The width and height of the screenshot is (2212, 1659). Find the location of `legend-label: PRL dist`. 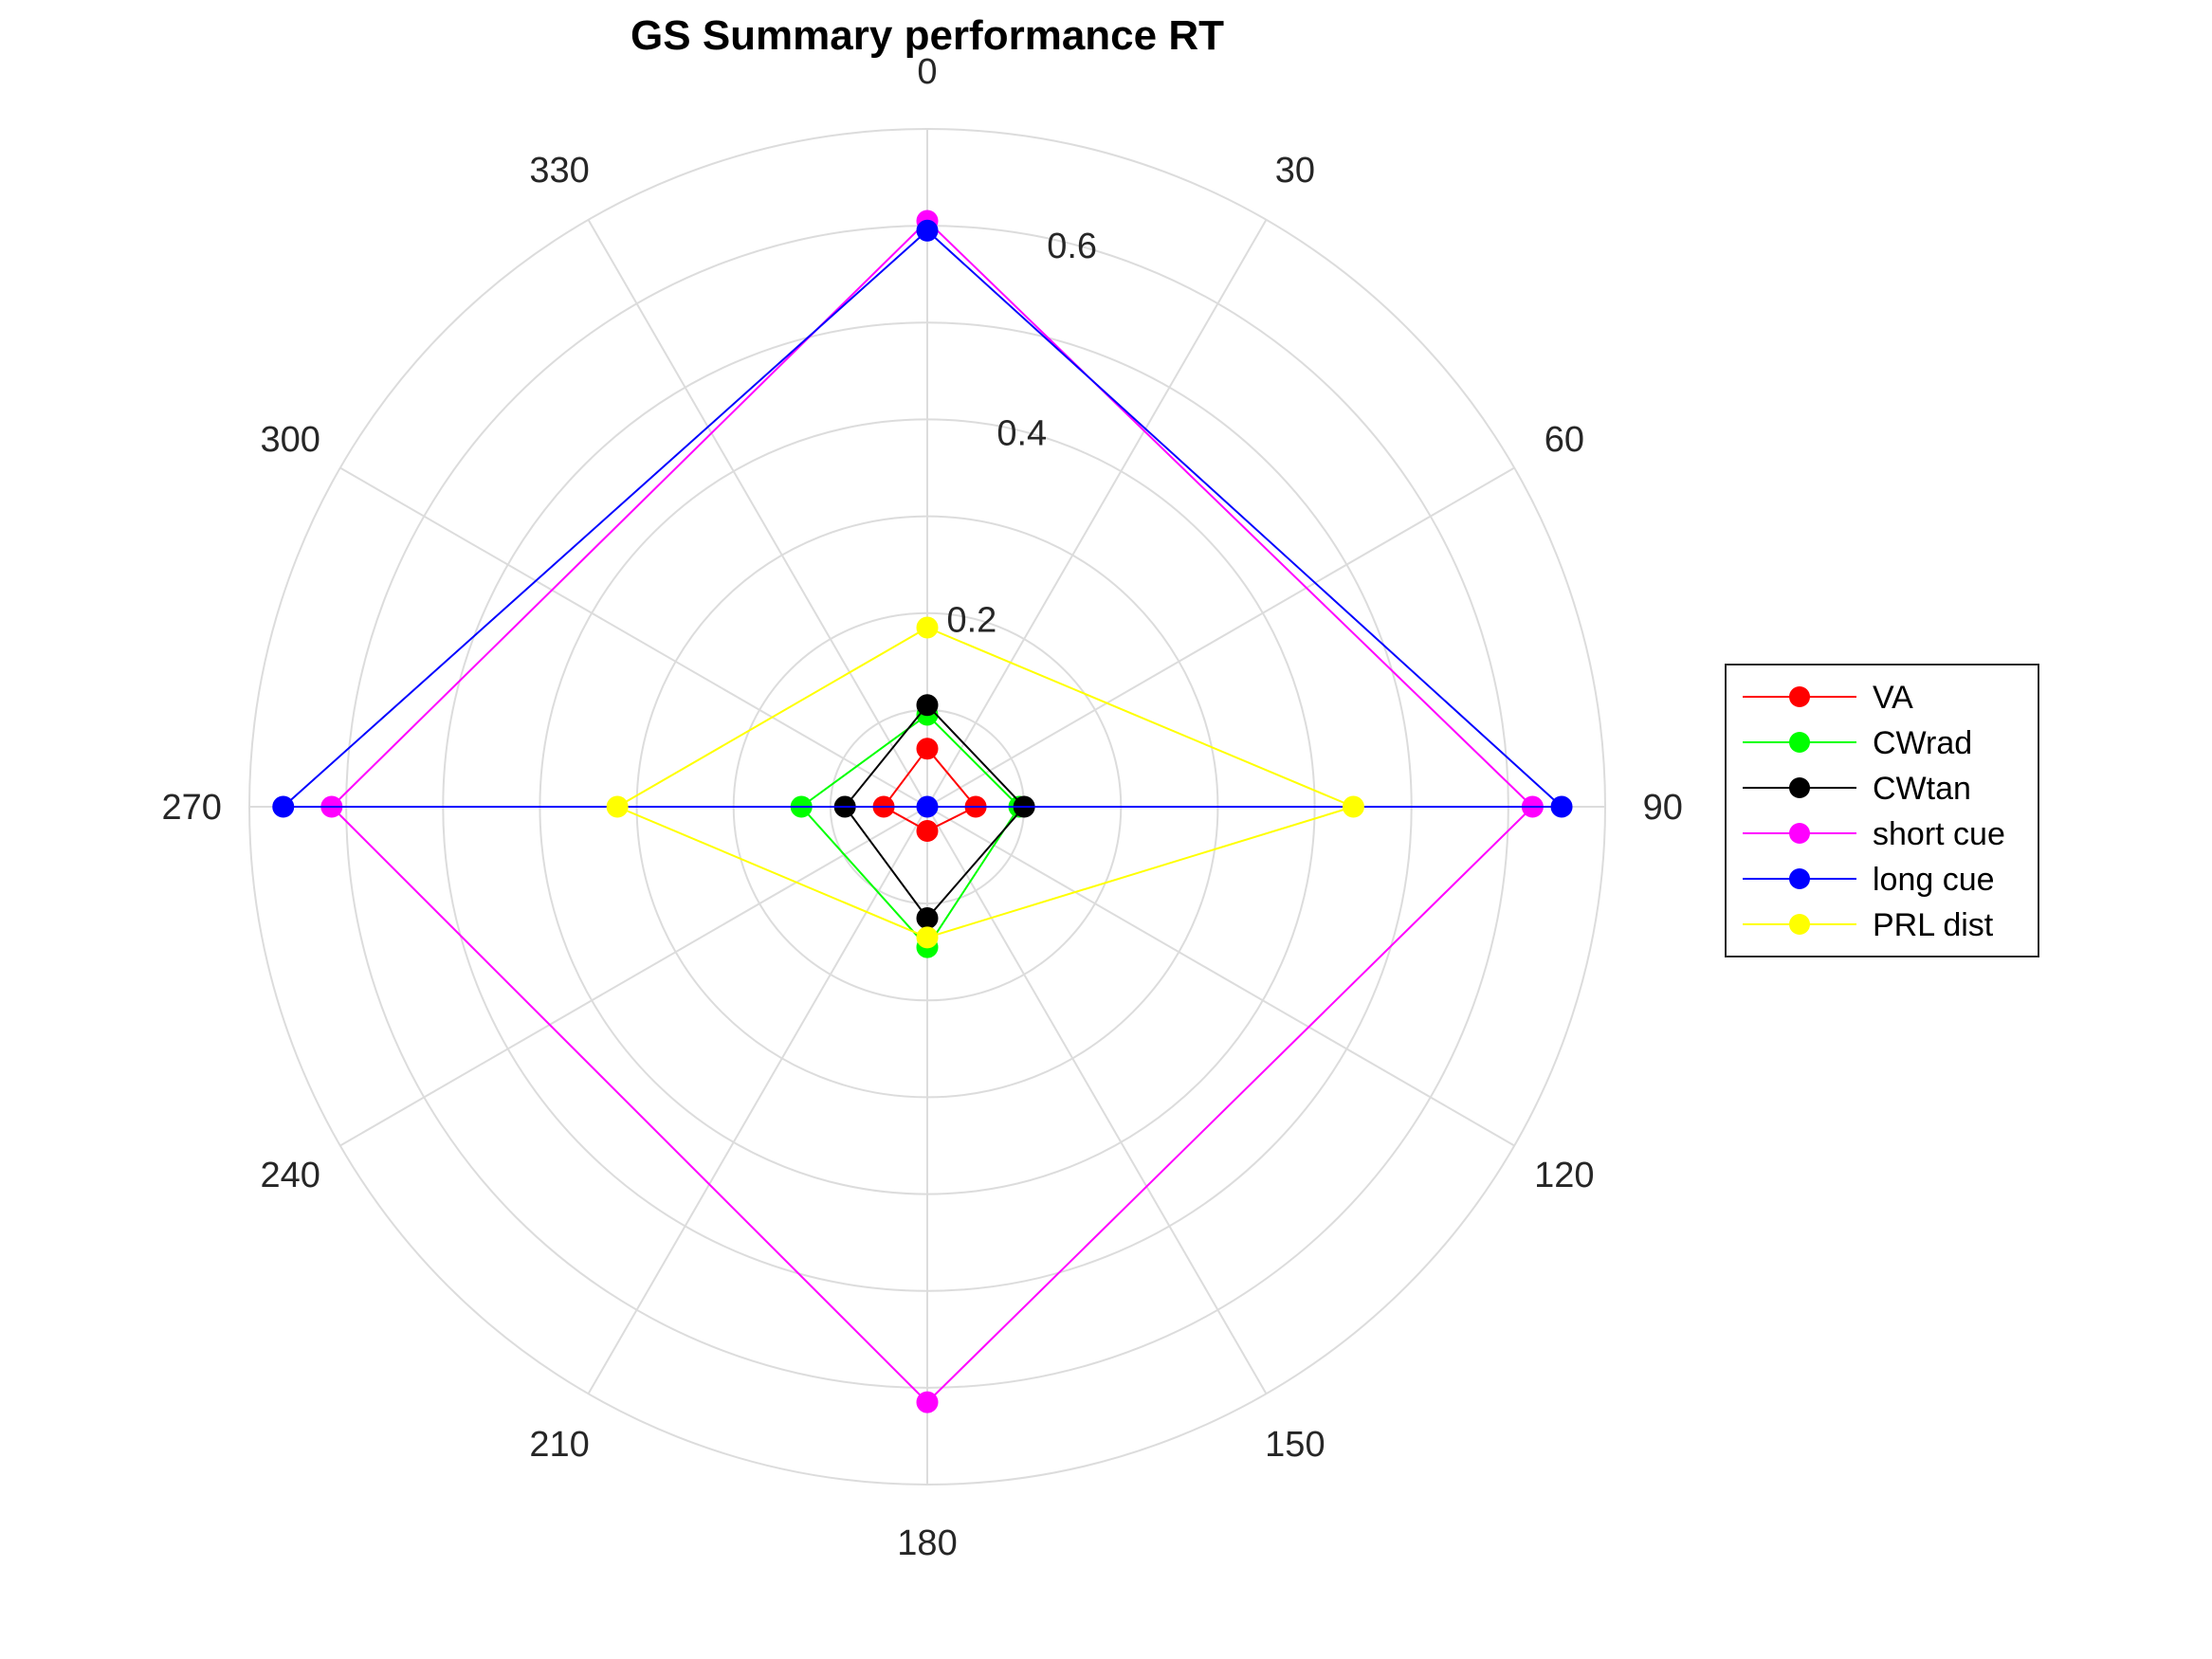

legend-label: PRL dist is located at coordinates (1933, 925).